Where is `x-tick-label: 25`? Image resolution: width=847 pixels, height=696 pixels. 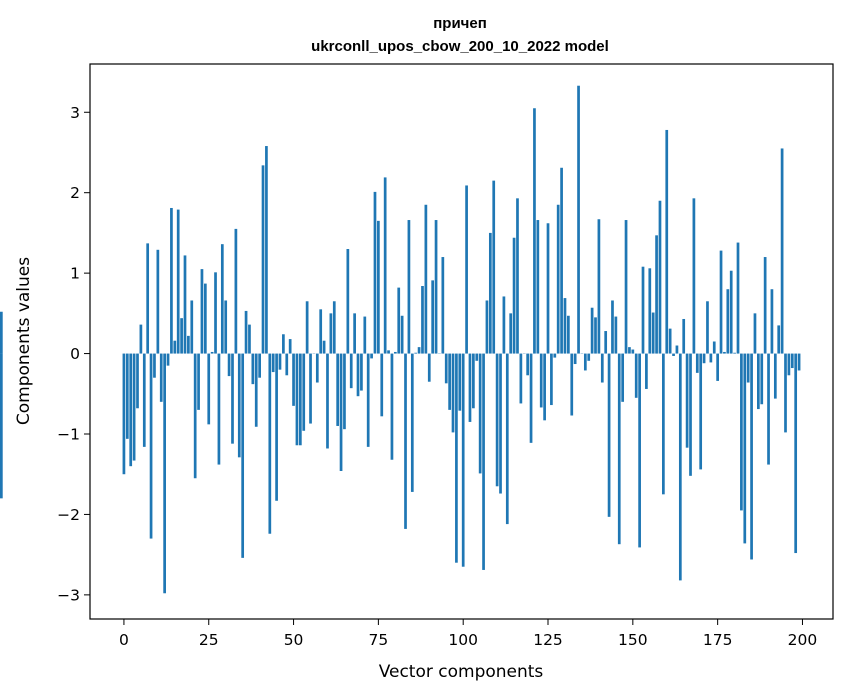 x-tick-label: 25 is located at coordinates (209, 640).